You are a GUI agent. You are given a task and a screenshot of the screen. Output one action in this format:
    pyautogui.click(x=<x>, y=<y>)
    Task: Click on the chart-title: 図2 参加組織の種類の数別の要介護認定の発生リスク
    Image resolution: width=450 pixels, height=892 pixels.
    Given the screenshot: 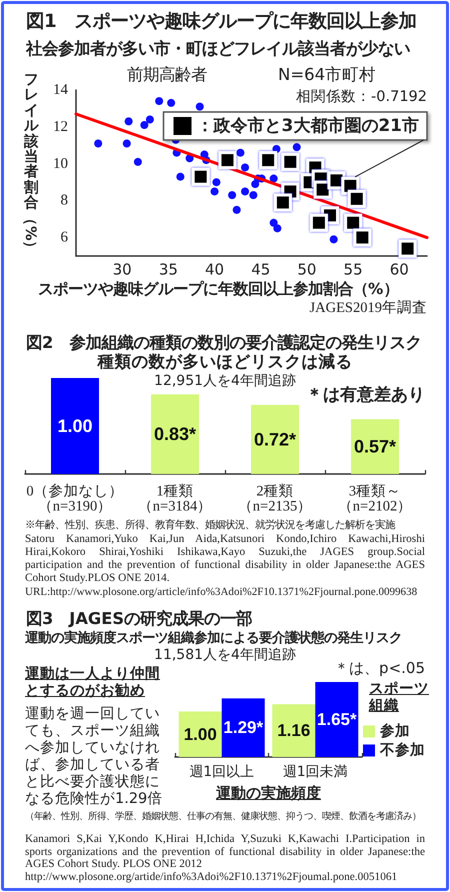 What is the action you would take?
    pyautogui.click(x=224, y=342)
    